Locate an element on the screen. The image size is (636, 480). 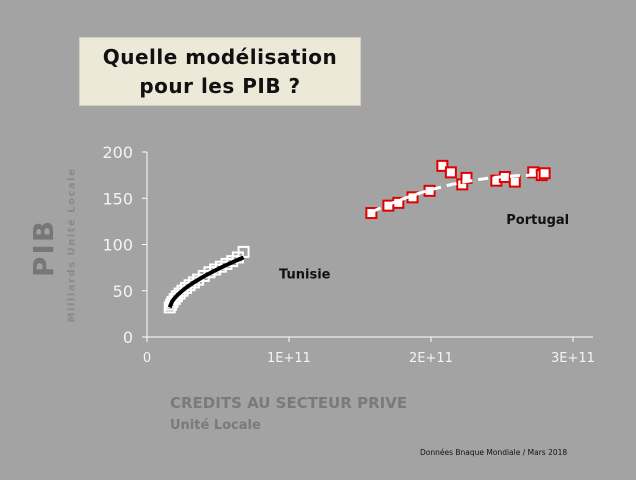
x-axis-label: CREDITS AU SECTEUR PRIVE is located at coordinates (289, 403).